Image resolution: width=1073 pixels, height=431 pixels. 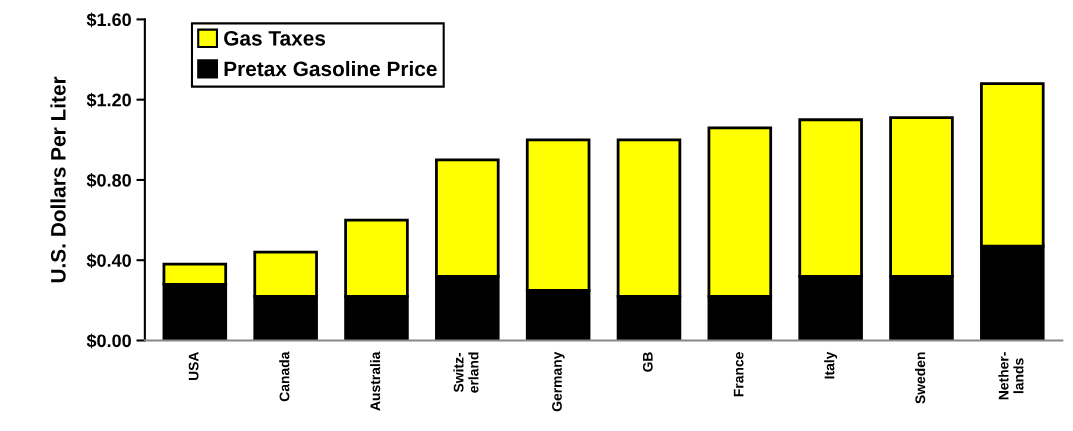 I want to click on x-tick-label: Canada, so click(x=284, y=376).